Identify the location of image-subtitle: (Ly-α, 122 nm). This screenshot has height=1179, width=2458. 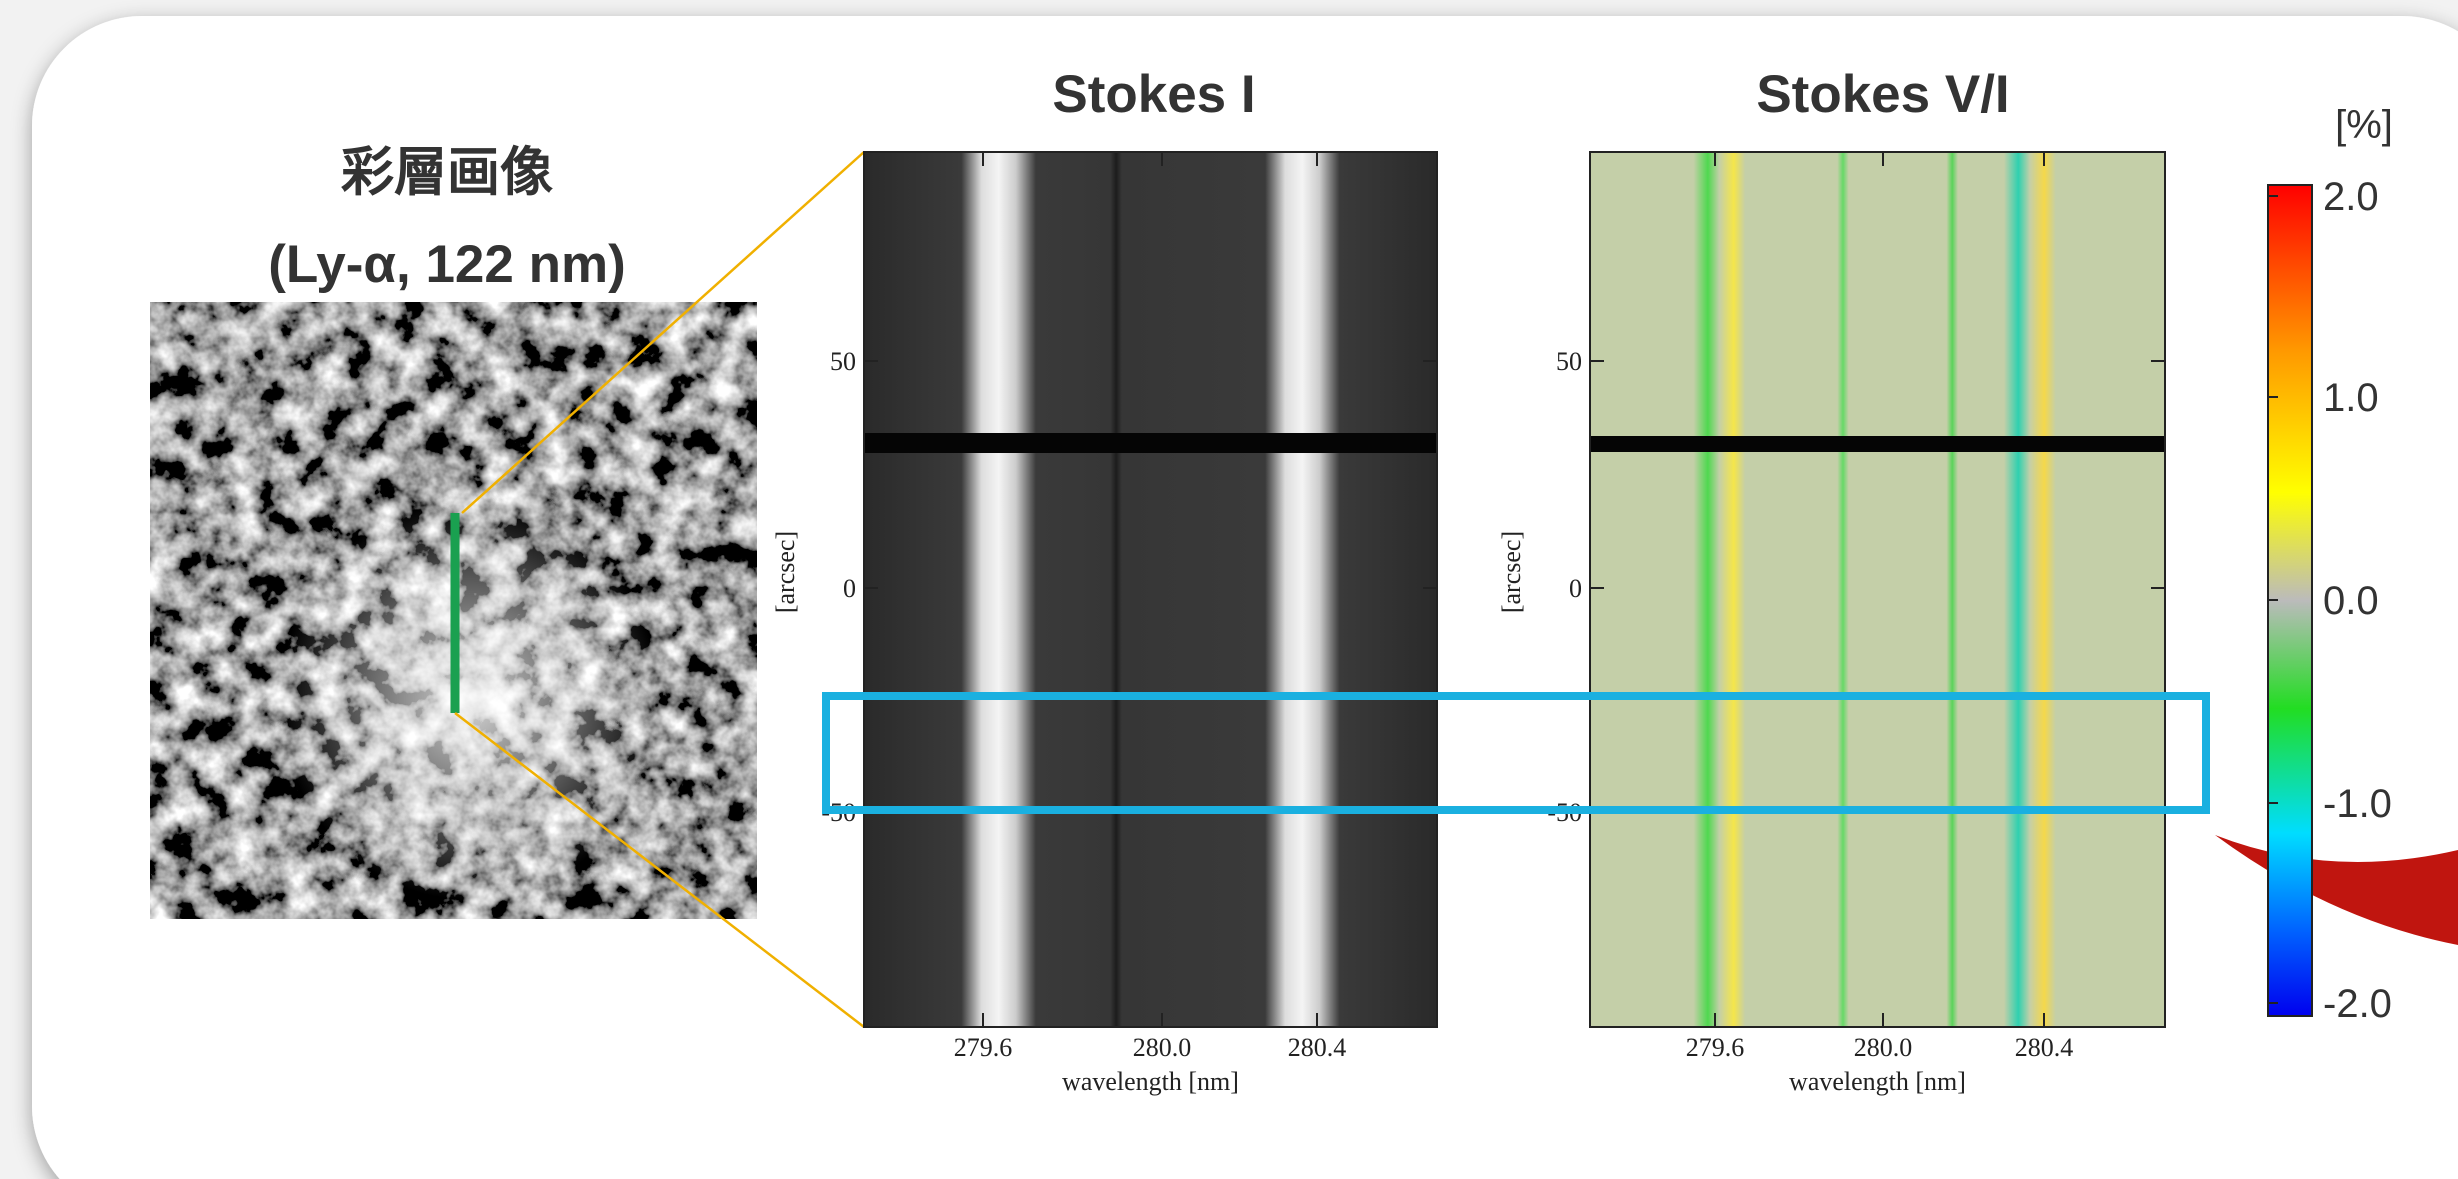
(447, 264).